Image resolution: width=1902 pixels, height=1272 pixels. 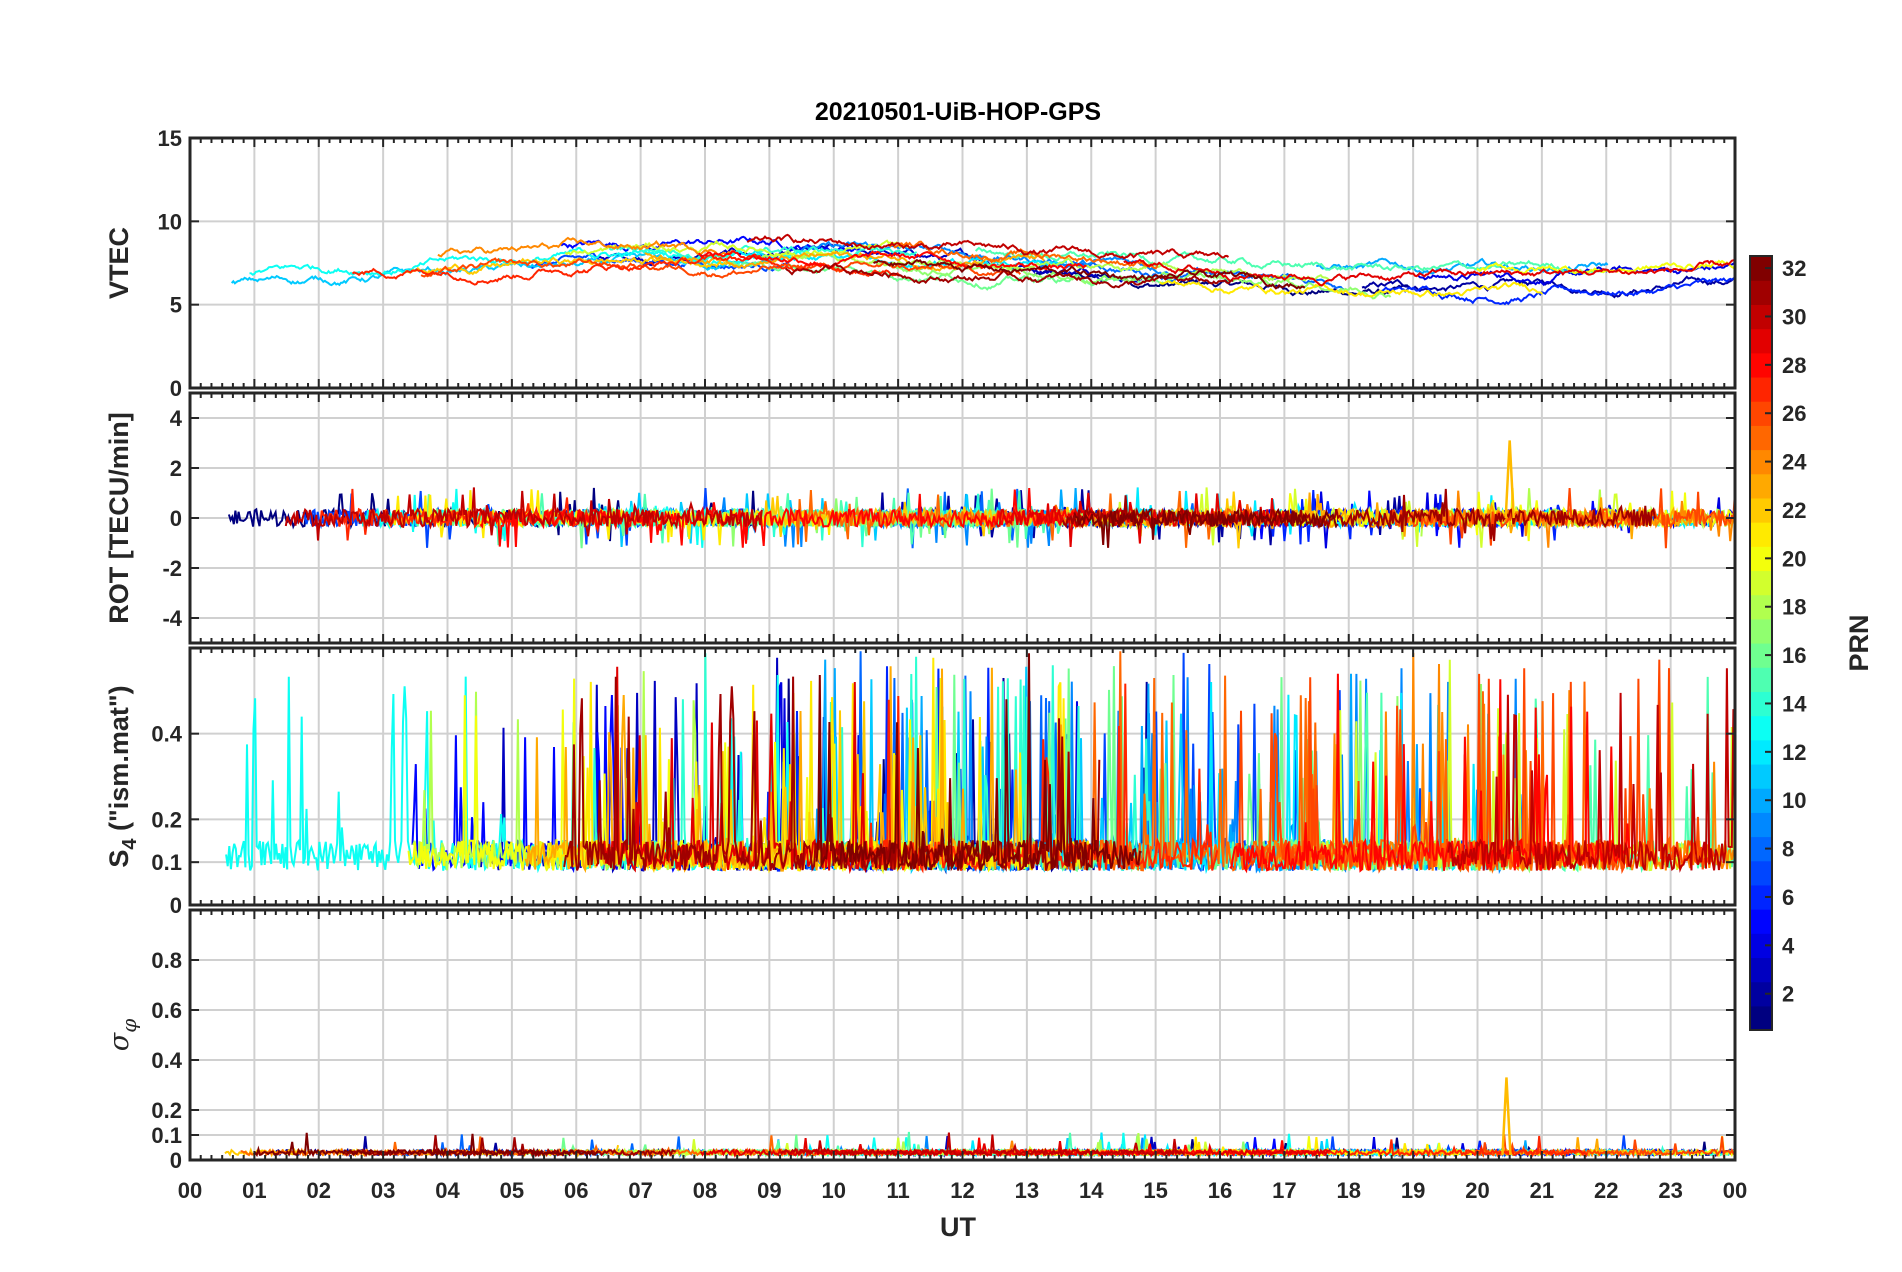 I want to click on x-tick-label: 14, so click(x=1091, y=1190).